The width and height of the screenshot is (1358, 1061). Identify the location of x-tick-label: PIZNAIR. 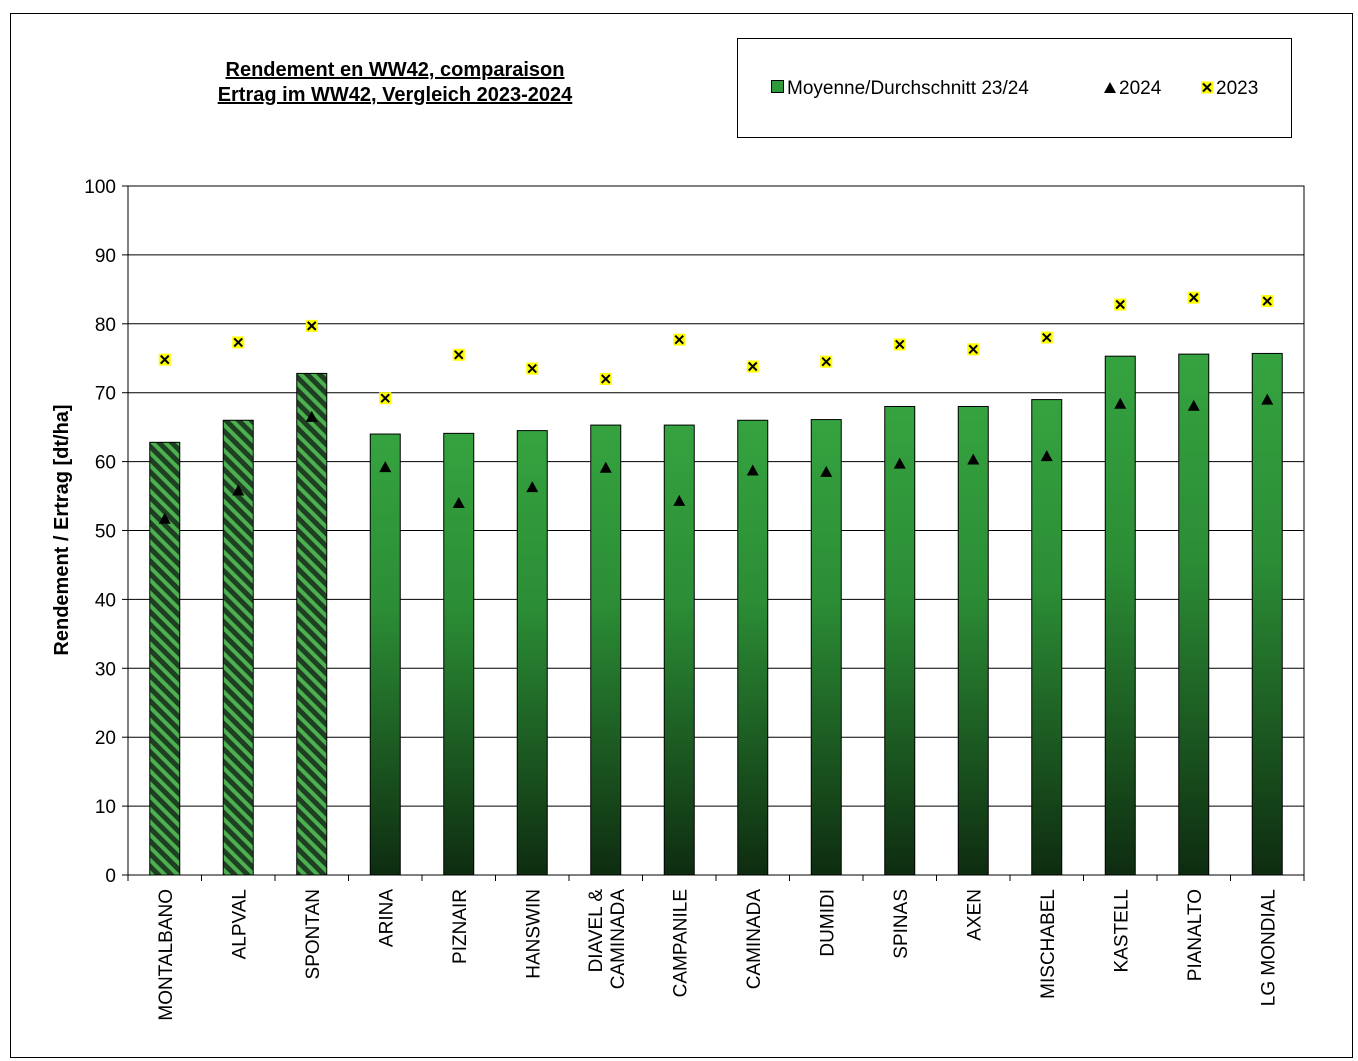
(460, 926).